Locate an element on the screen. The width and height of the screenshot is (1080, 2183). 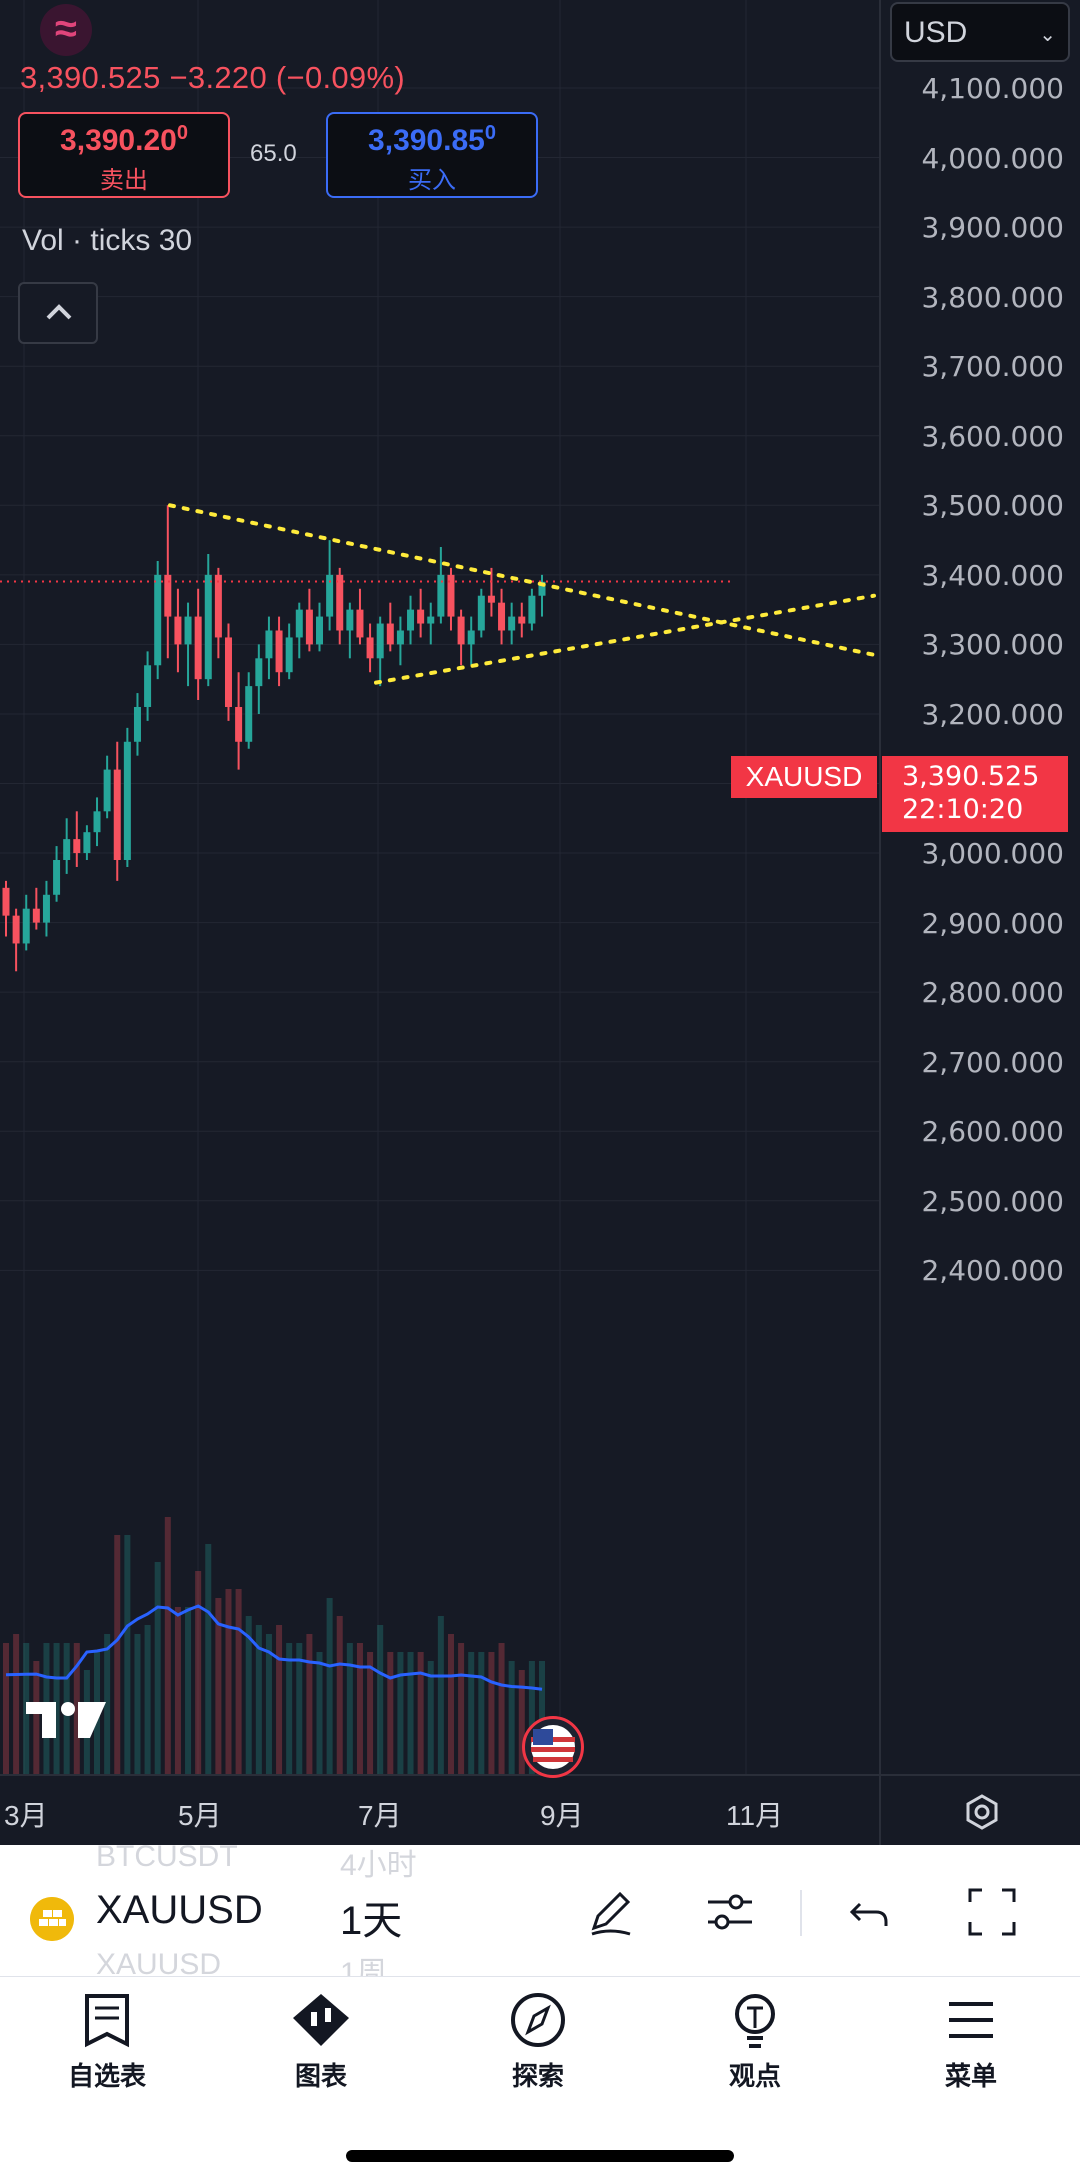
price-axis-label: 4,100.000 is located at coordinates (992, 88).